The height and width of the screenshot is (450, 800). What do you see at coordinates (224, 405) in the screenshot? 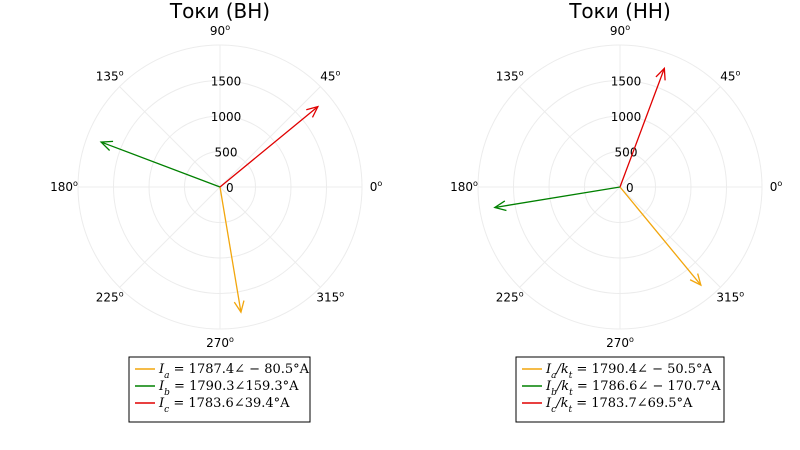
I see `legend-entry: Ic = 1783.6∠39.4°A` at bounding box center [224, 405].